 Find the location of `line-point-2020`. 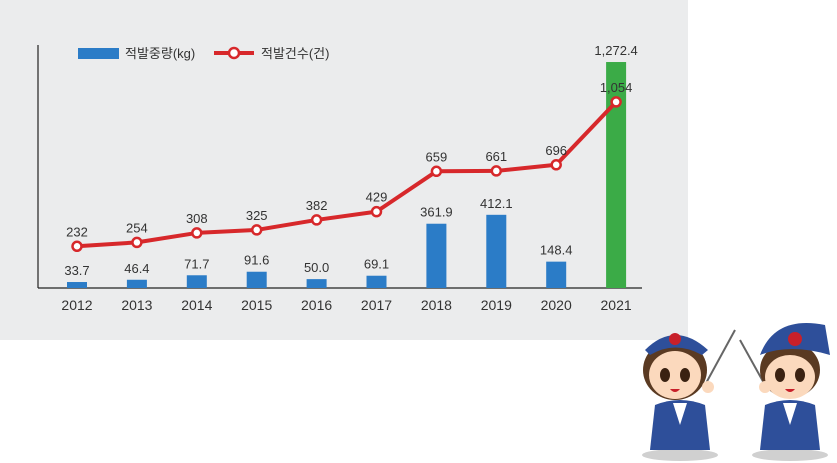

line-point-2020 is located at coordinates (556, 165).